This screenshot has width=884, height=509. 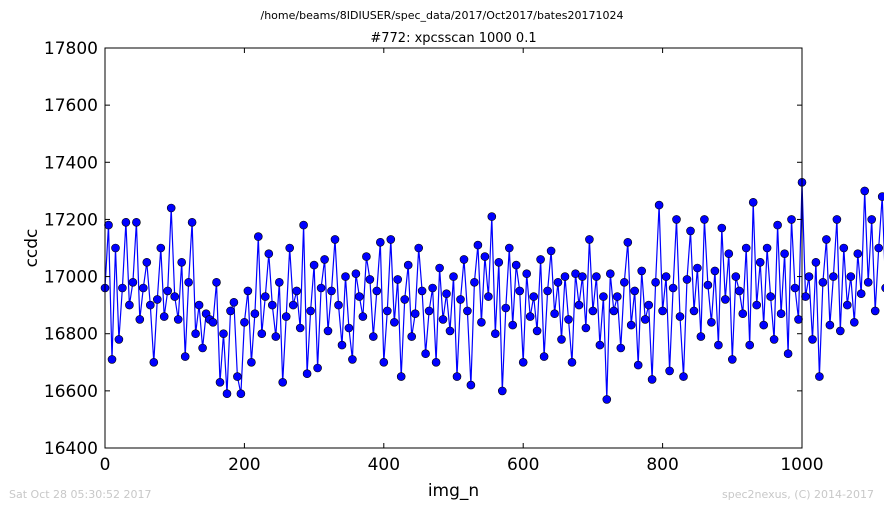 I want to click on y-tick-label: 17400, so click(x=71, y=163).